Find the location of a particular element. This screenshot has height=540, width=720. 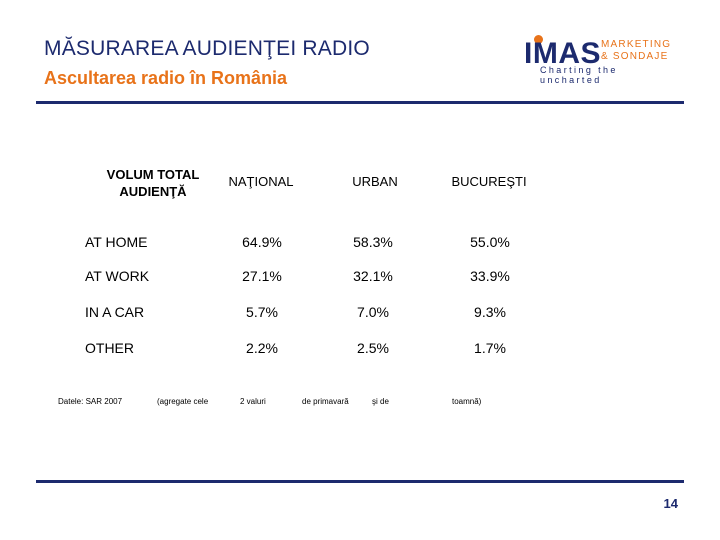

logo-line1: MARKETING is located at coordinates (636, 44).